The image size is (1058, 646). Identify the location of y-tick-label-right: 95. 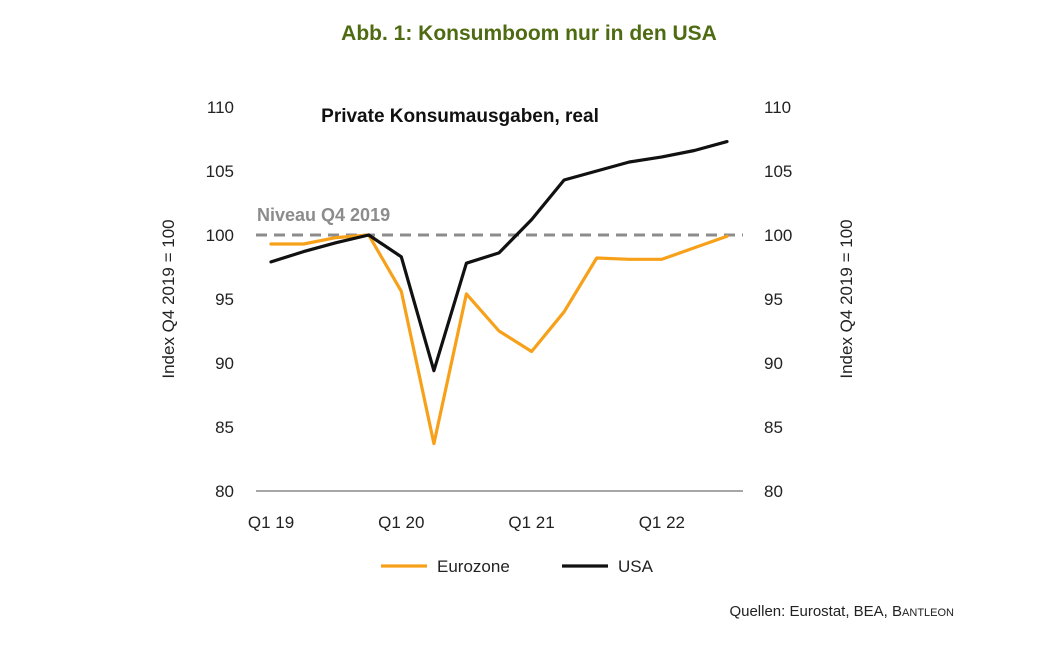
(773, 299).